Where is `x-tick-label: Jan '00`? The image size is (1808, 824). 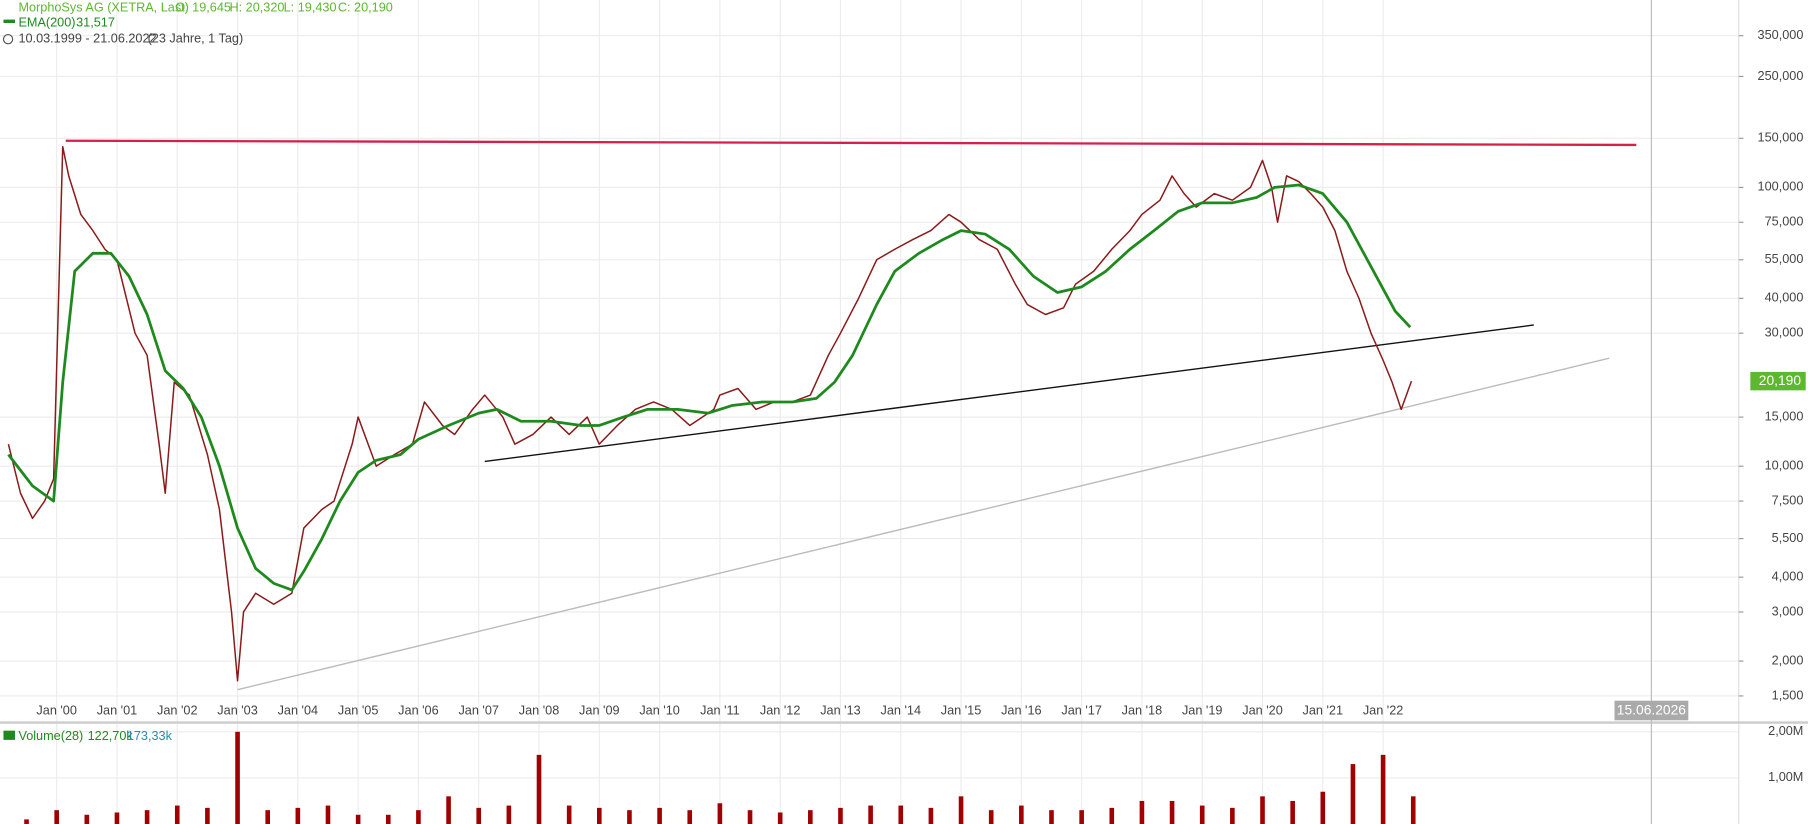
x-tick-label: Jan '00 is located at coordinates (56, 710).